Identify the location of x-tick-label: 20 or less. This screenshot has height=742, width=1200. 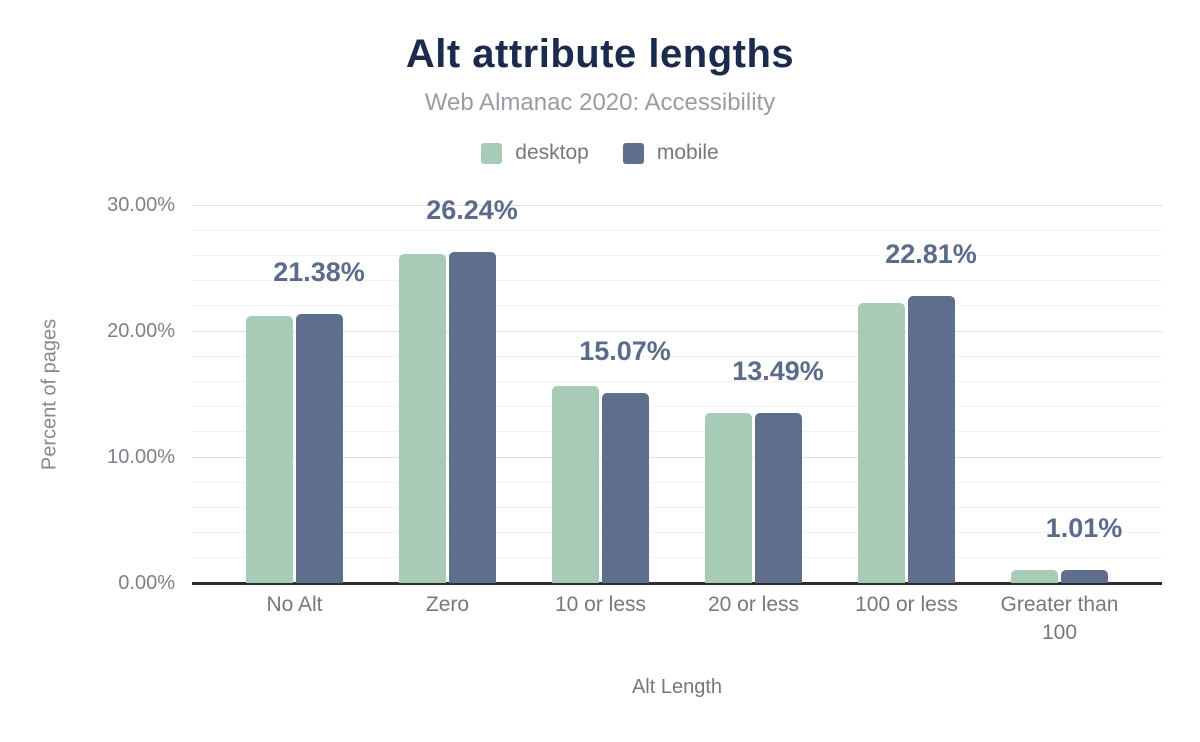
(753, 604).